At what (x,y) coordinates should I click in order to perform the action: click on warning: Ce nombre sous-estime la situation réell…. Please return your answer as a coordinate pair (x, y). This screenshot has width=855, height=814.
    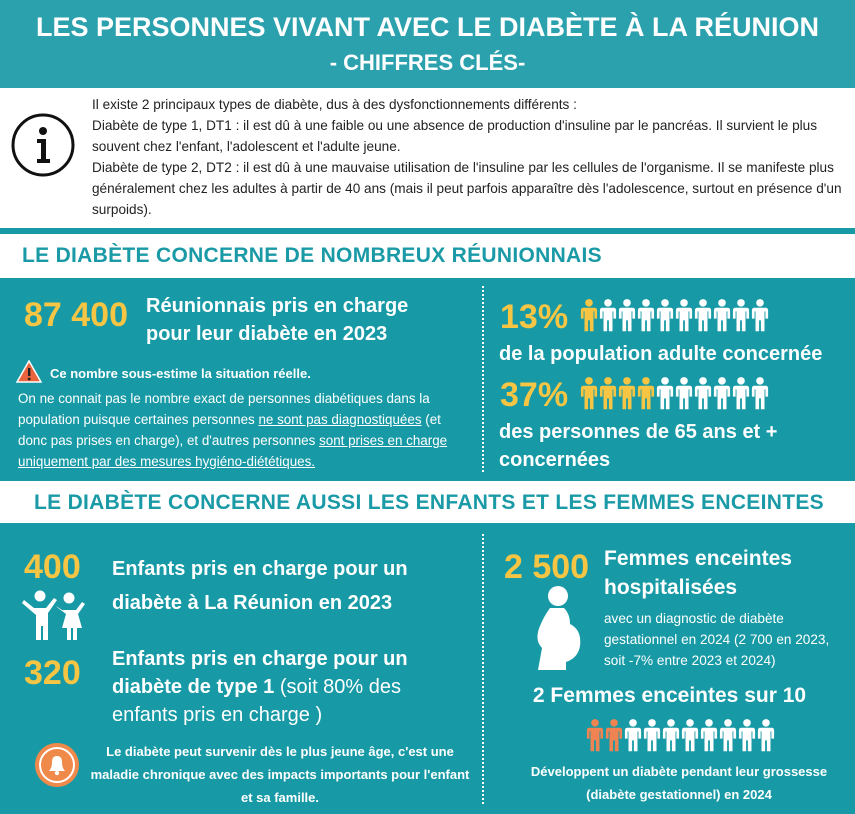
    Looking at the image, I should click on (180, 373).